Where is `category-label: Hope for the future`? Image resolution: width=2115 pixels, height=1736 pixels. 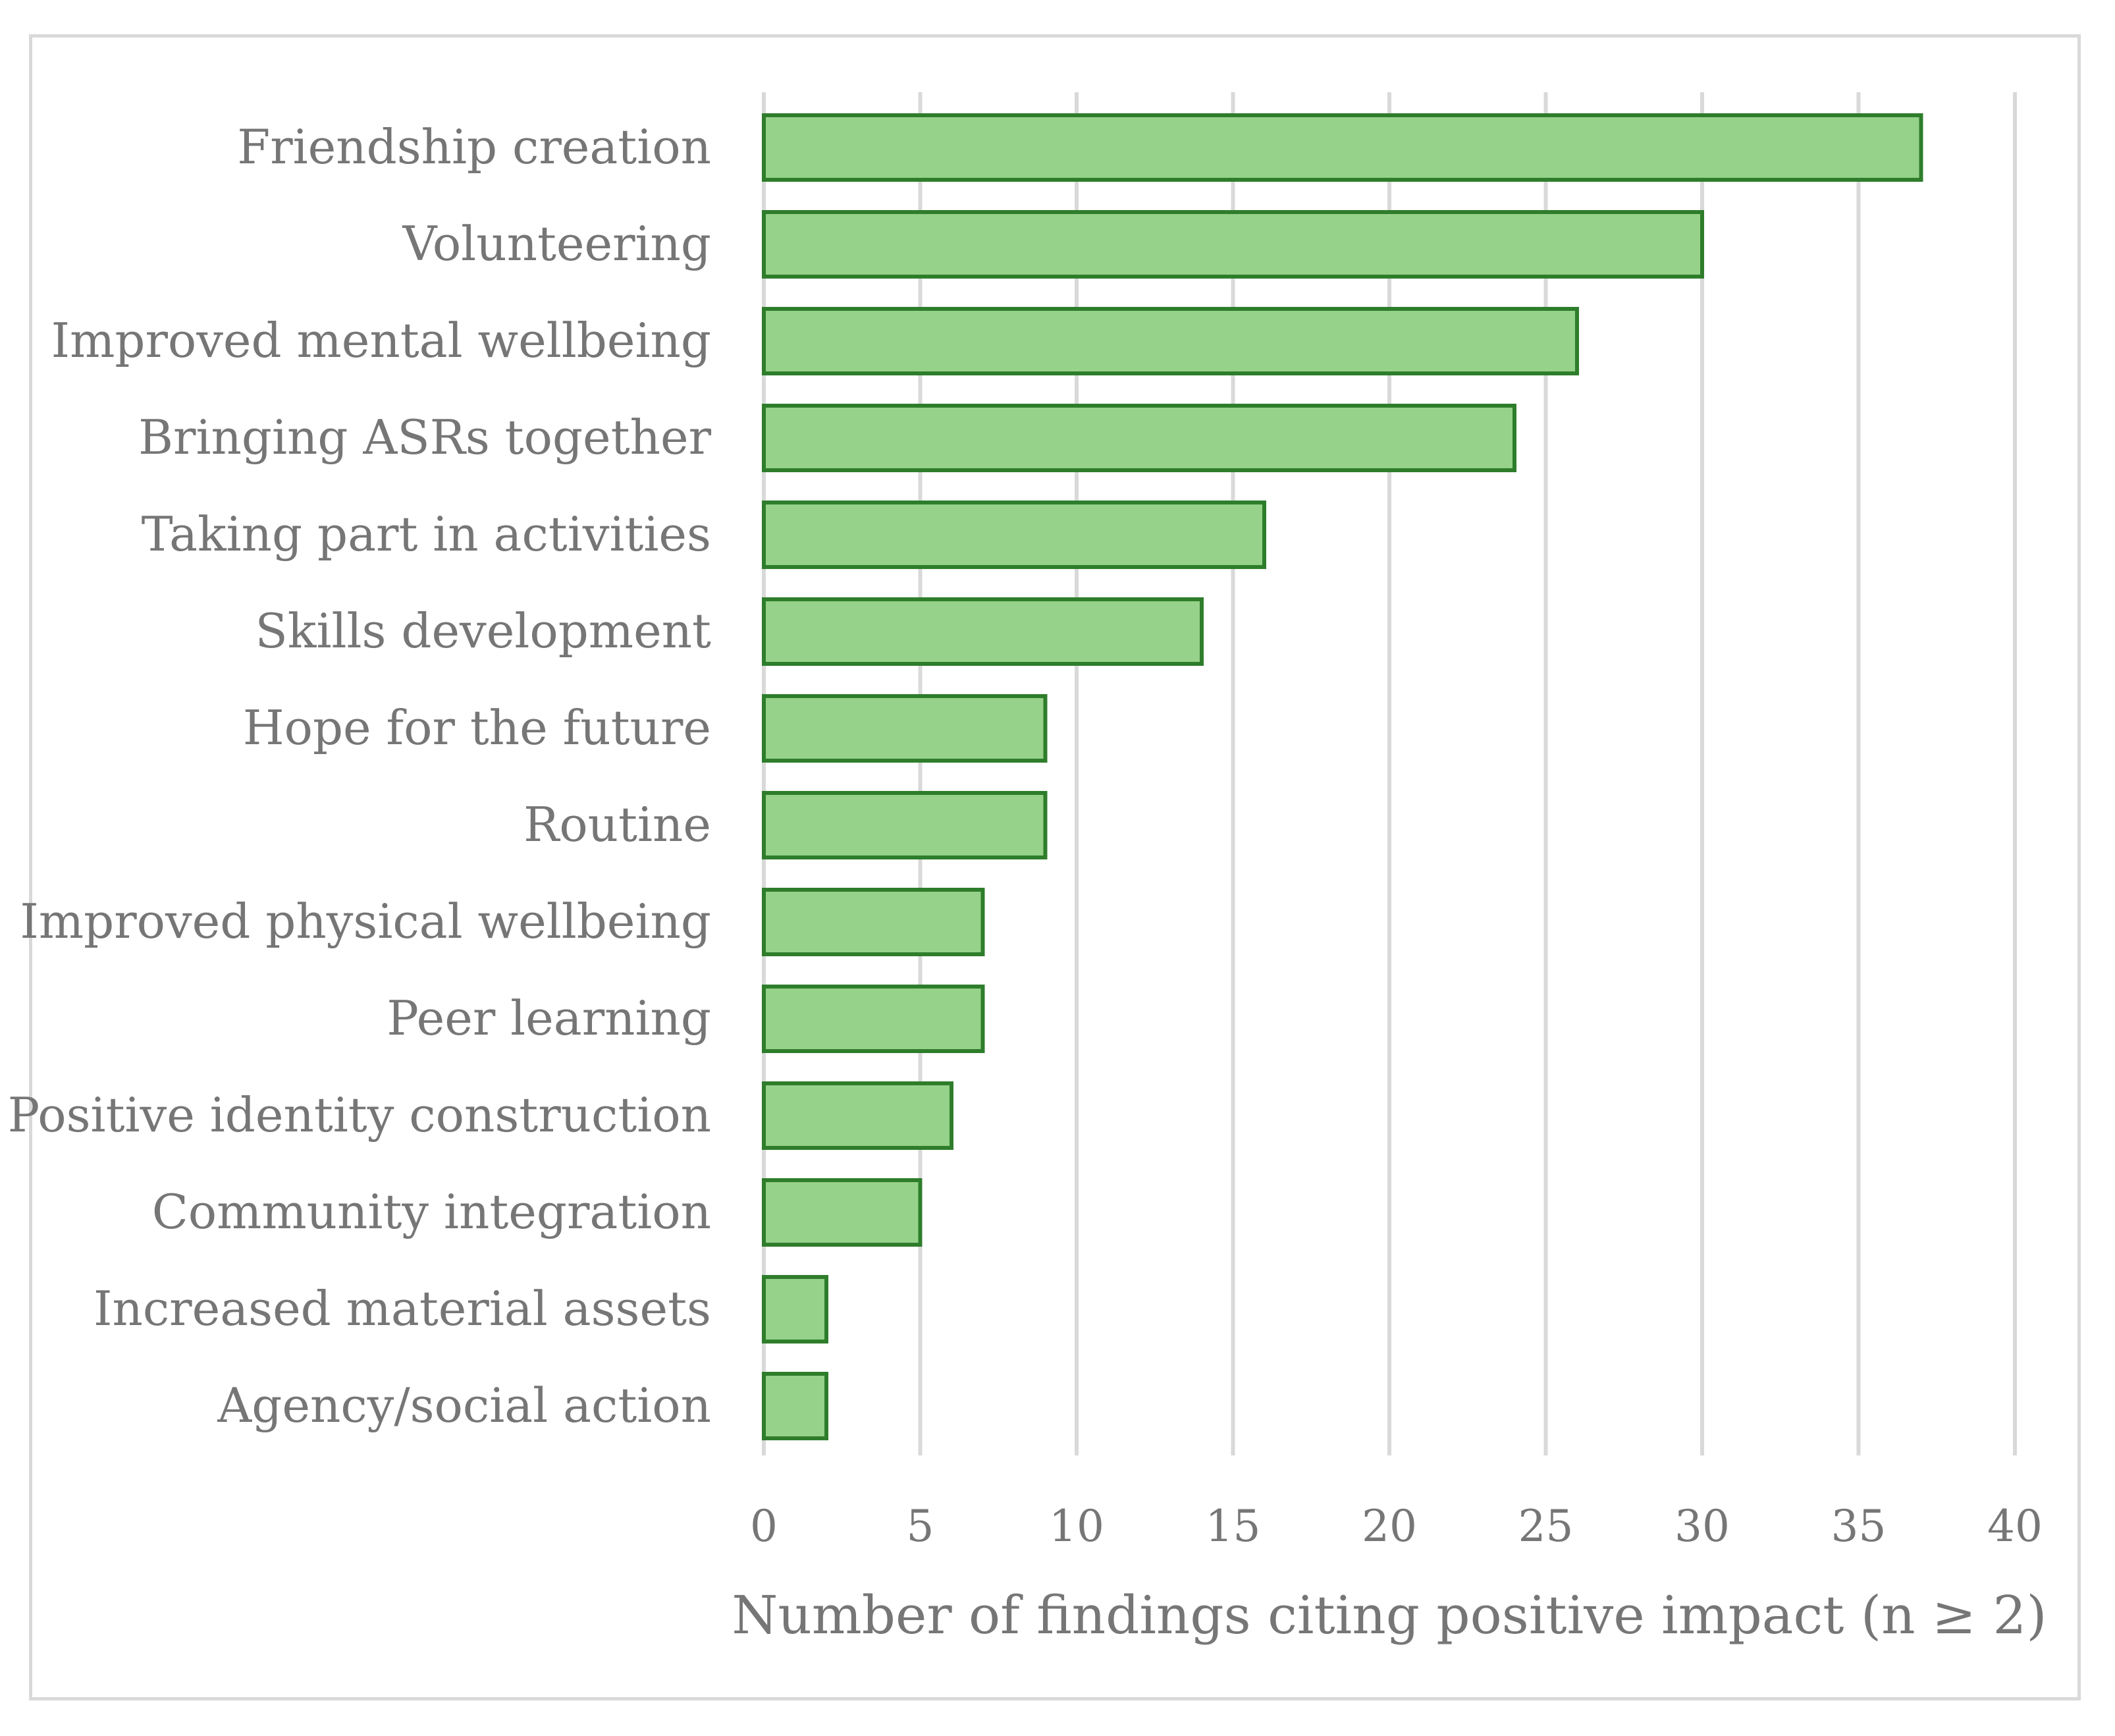
category-label: Hope for the future is located at coordinates (477, 728).